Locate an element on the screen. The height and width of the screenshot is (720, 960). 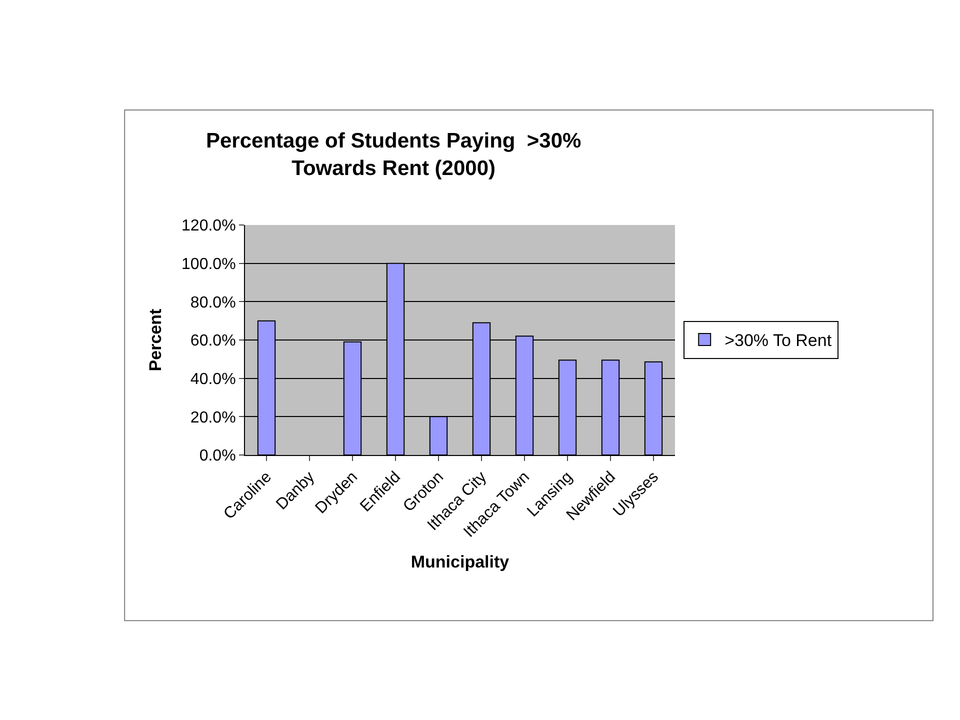
y-tick-label: 100.0% is located at coordinates (209, 264).